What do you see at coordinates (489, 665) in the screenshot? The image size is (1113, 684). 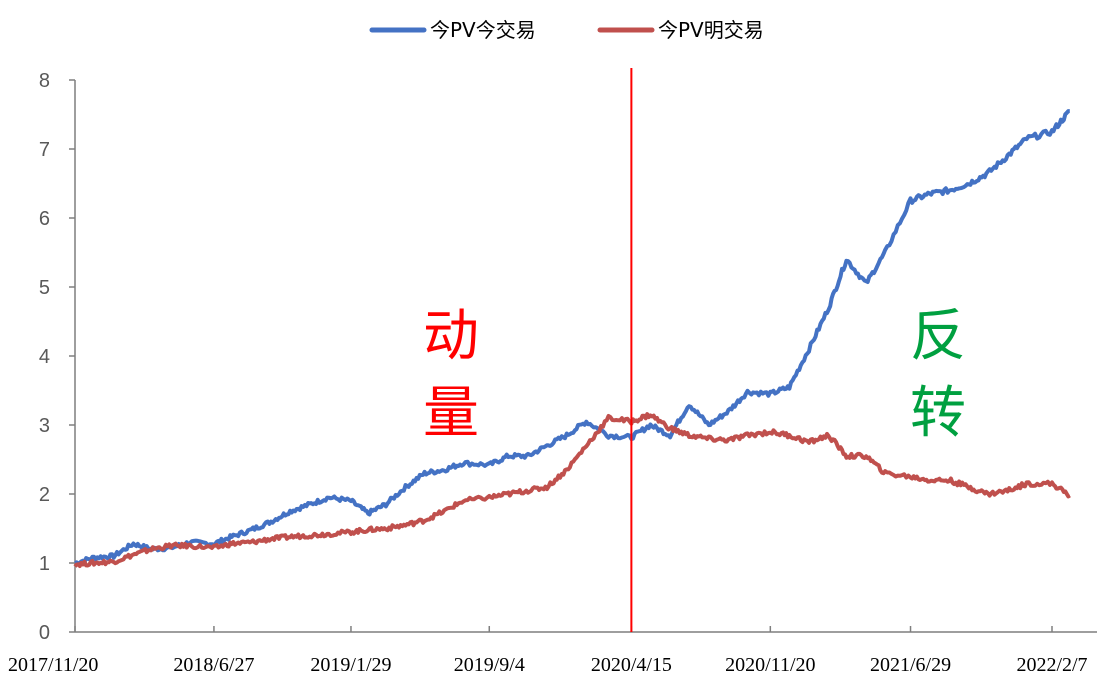 I see `x-tick-label: 2019/9/4` at bounding box center [489, 665].